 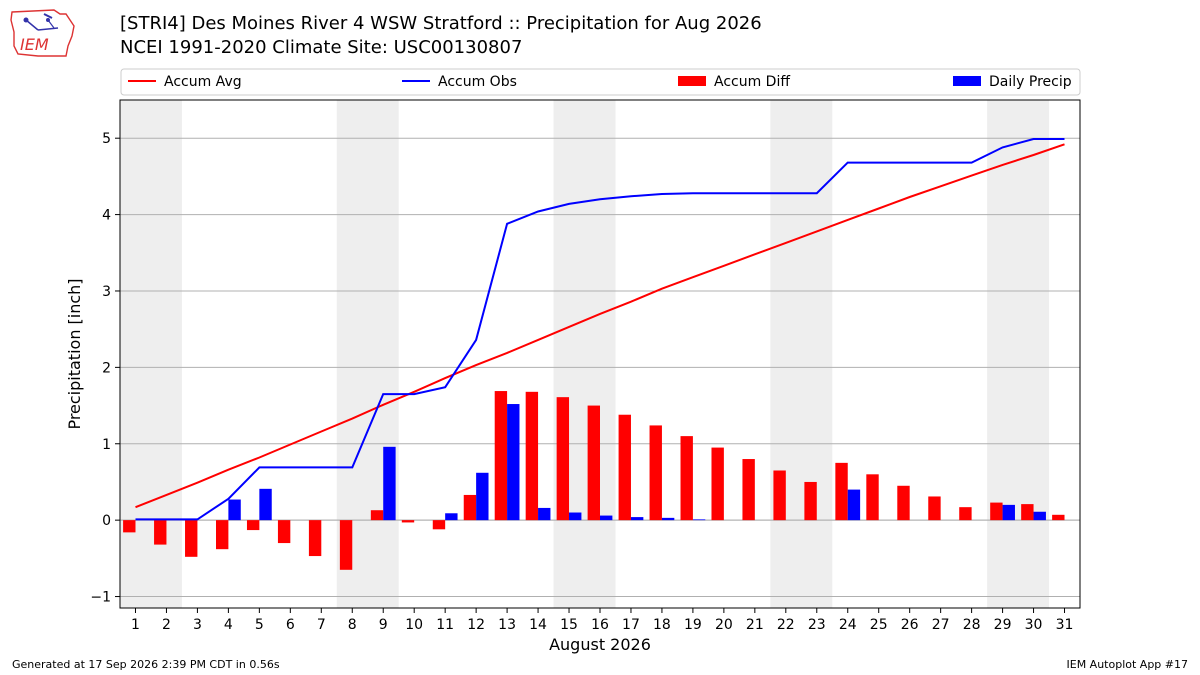 What do you see at coordinates (477, 82) in the screenshot?
I see `legend-label: Accum Obs` at bounding box center [477, 82].